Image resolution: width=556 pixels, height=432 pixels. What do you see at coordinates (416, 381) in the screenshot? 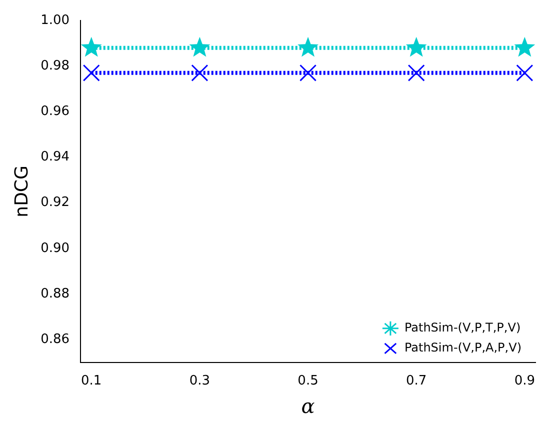
I see `x-tick-label: 0.7` at bounding box center [416, 381].